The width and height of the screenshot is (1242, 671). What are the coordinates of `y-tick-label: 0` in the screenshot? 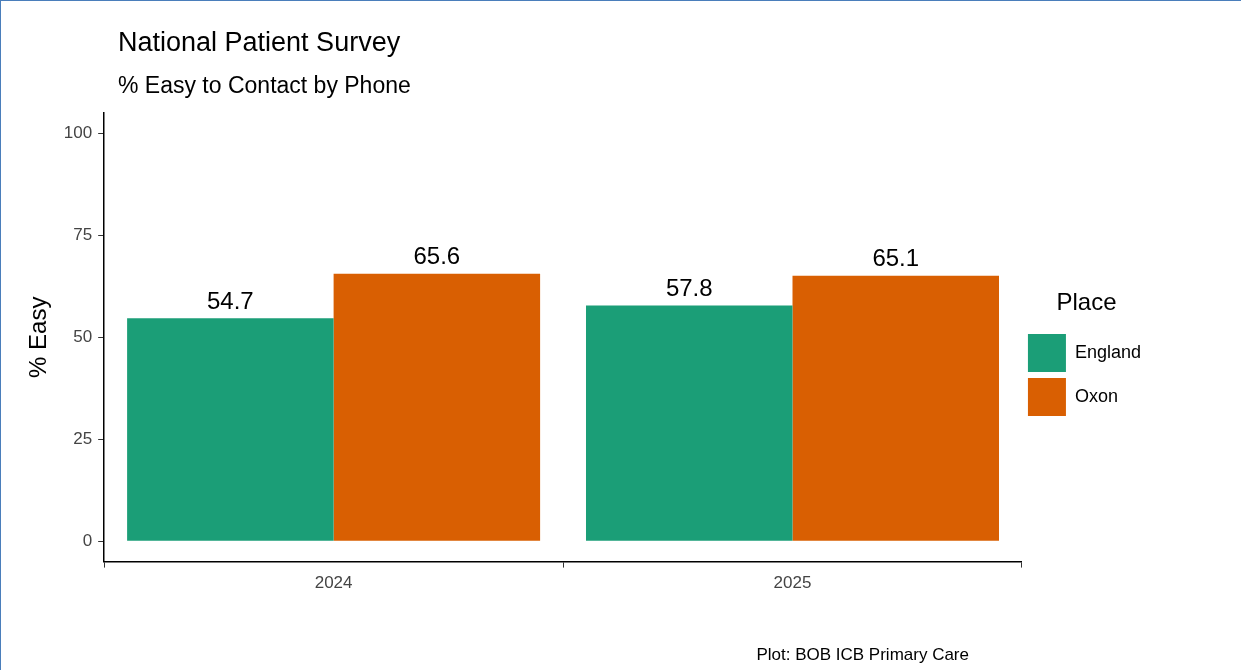 It's located at (87, 540).